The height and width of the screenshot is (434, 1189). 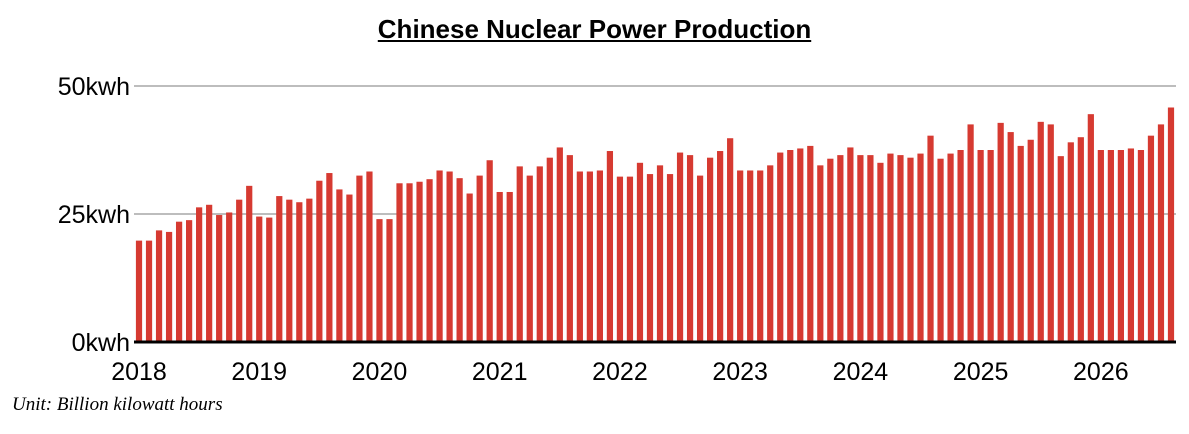 I want to click on x-tick-label: 2021, so click(x=500, y=372).